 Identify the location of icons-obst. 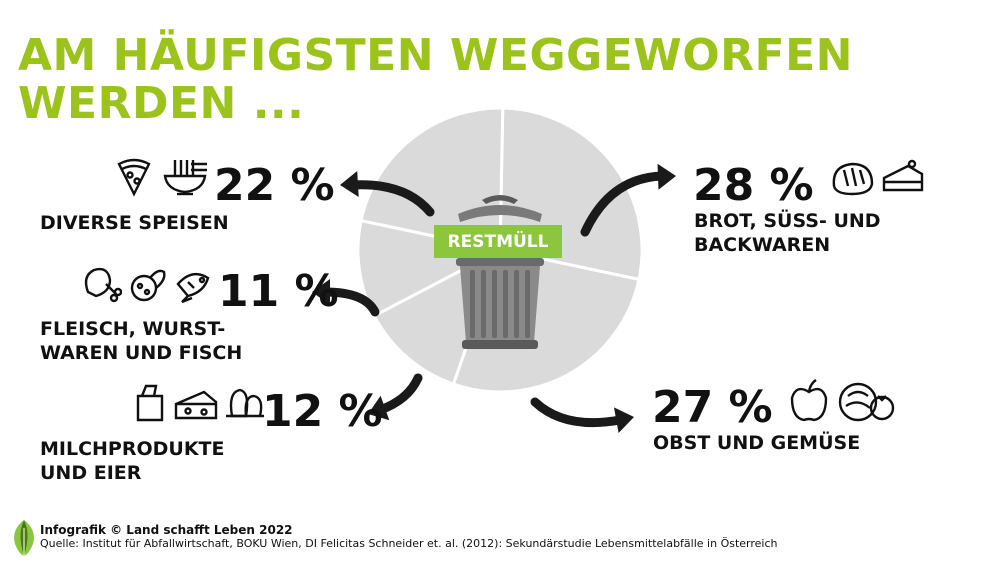
(843, 401).